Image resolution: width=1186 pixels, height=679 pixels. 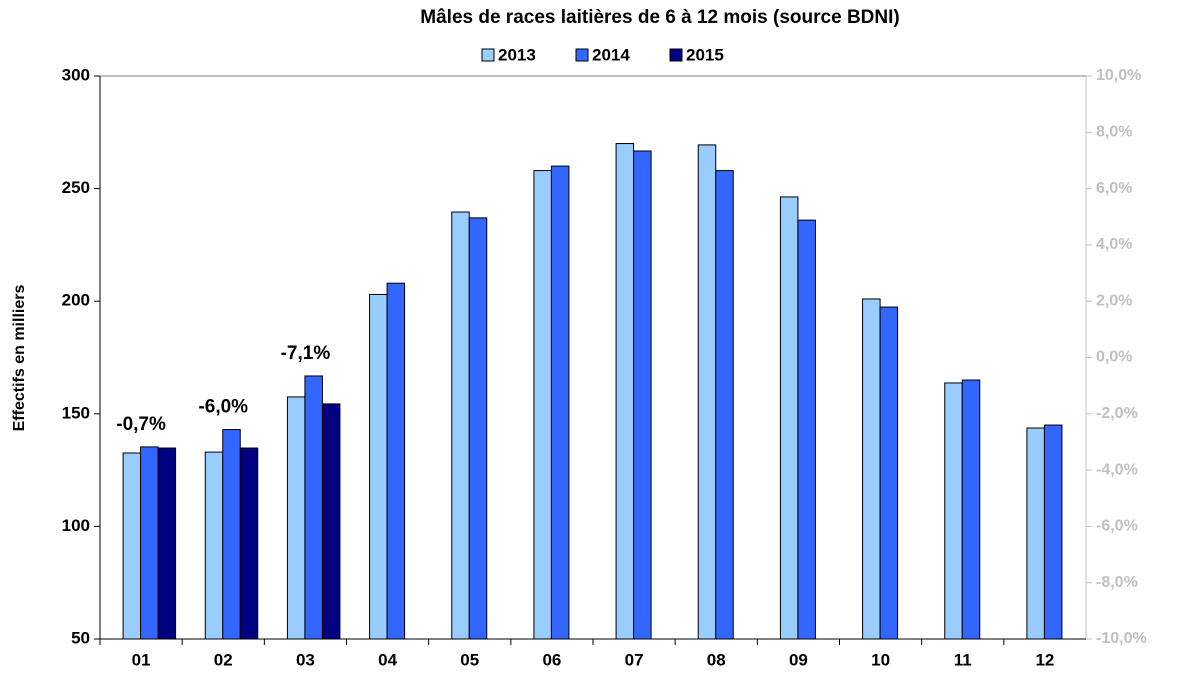 What do you see at coordinates (76, 300) in the screenshot?
I see `y-tick-label: 200` at bounding box center [76, 300].